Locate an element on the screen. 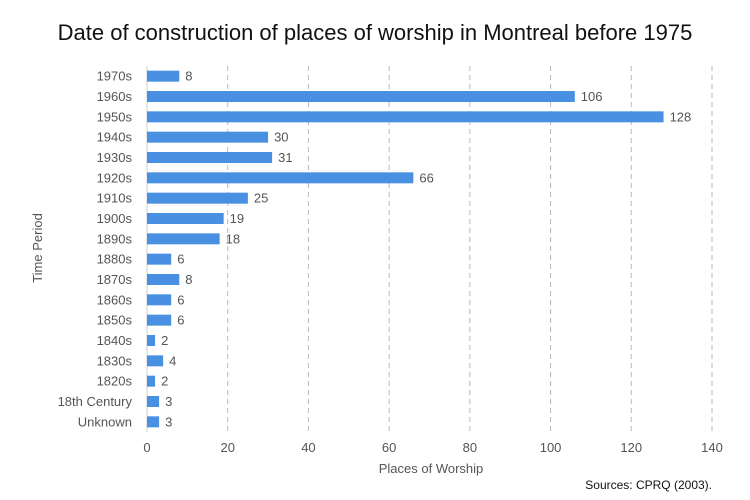  y-tick-label: 18th Century is located at coordinates (95, 401).